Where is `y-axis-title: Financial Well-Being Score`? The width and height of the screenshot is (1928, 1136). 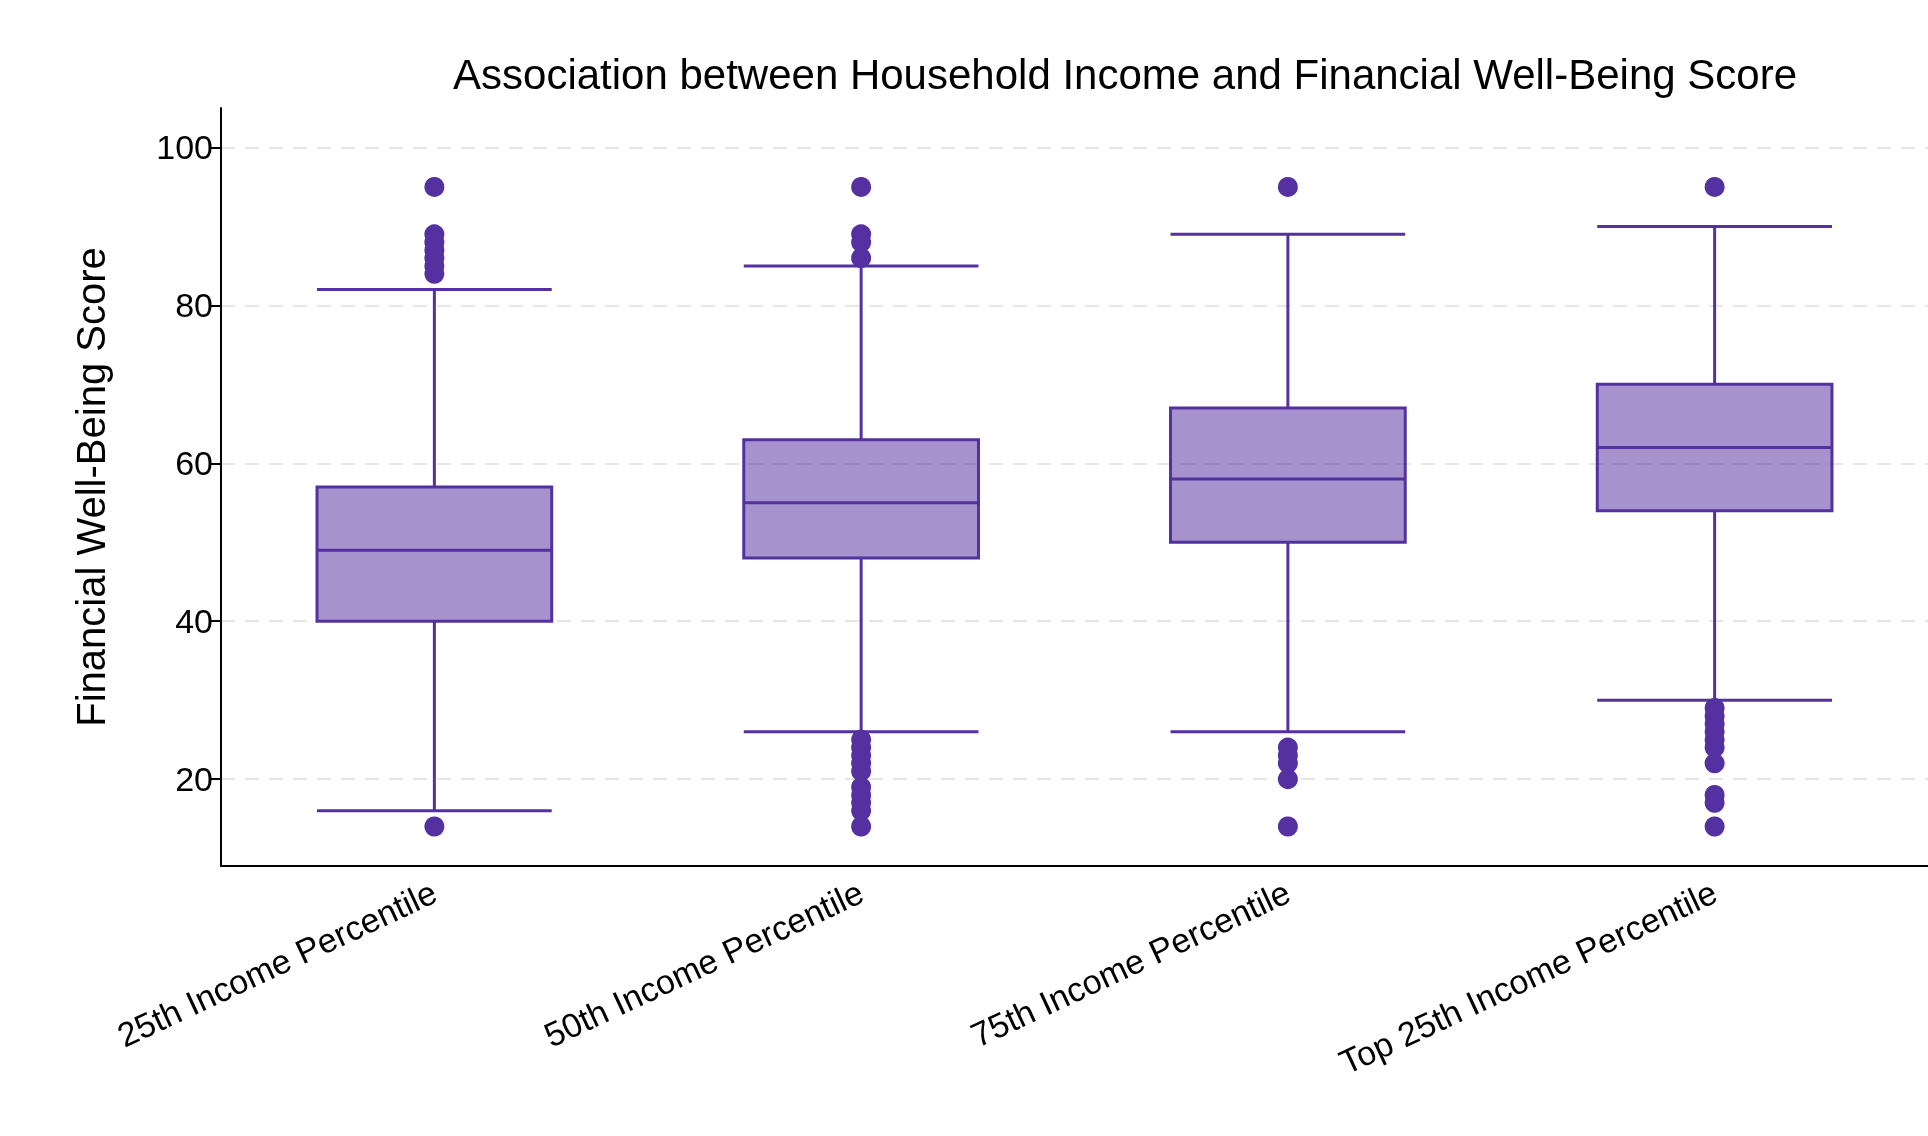
y-axis-title: Financial Well-Being Score is located at coordinates (91, 487).